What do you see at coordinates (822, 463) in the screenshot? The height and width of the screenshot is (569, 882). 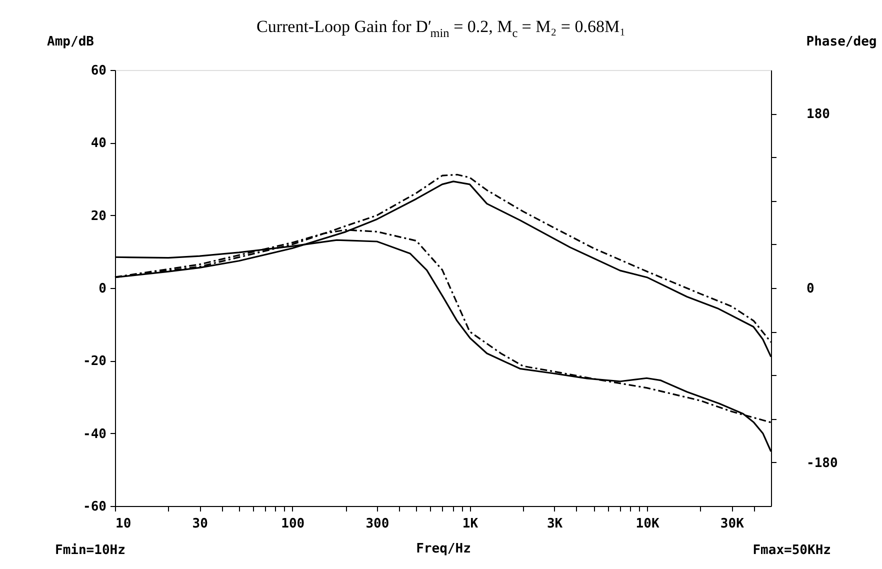 I see `y2-tick-label: -180` at bounding box center [822, 463].